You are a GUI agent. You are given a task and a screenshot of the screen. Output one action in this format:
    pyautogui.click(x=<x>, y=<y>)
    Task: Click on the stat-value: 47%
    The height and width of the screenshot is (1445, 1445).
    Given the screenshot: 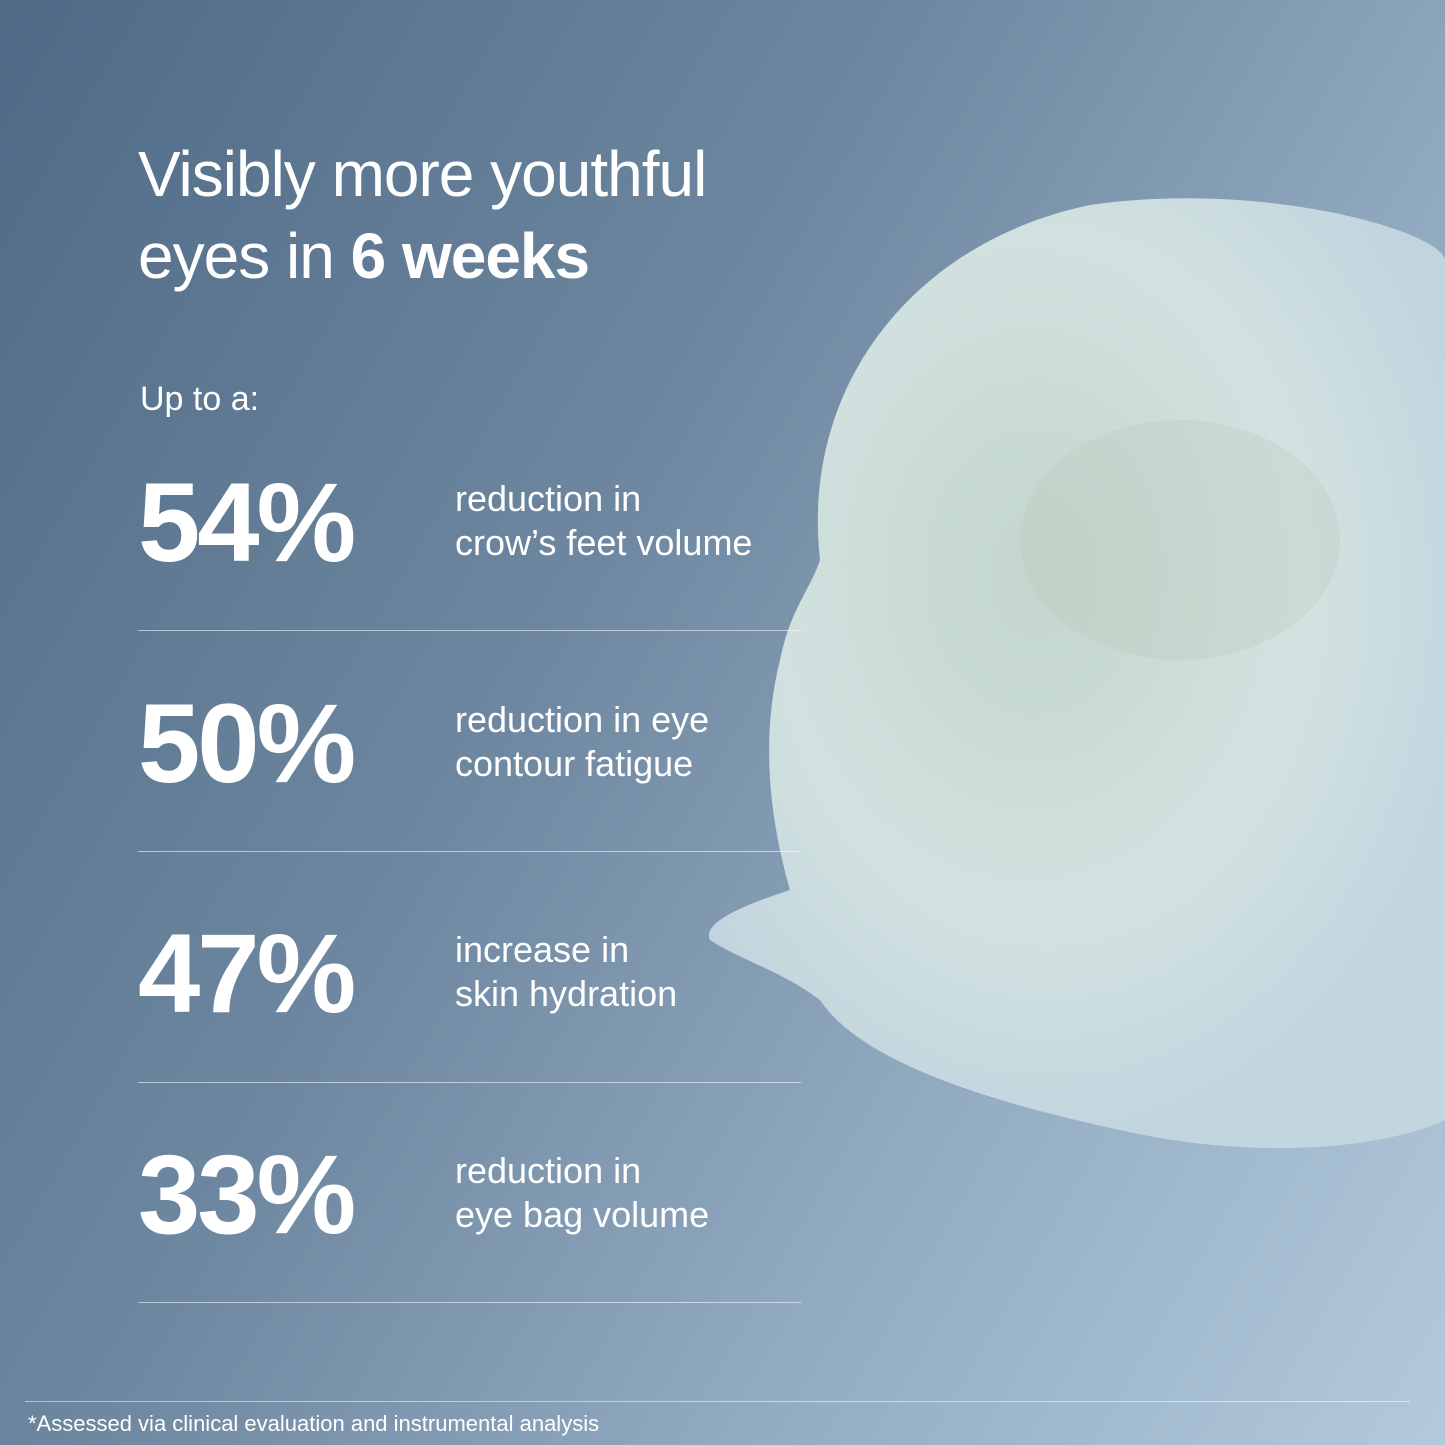 What is the action you would take?
    pyautogui.click(x=247, y=973)
    